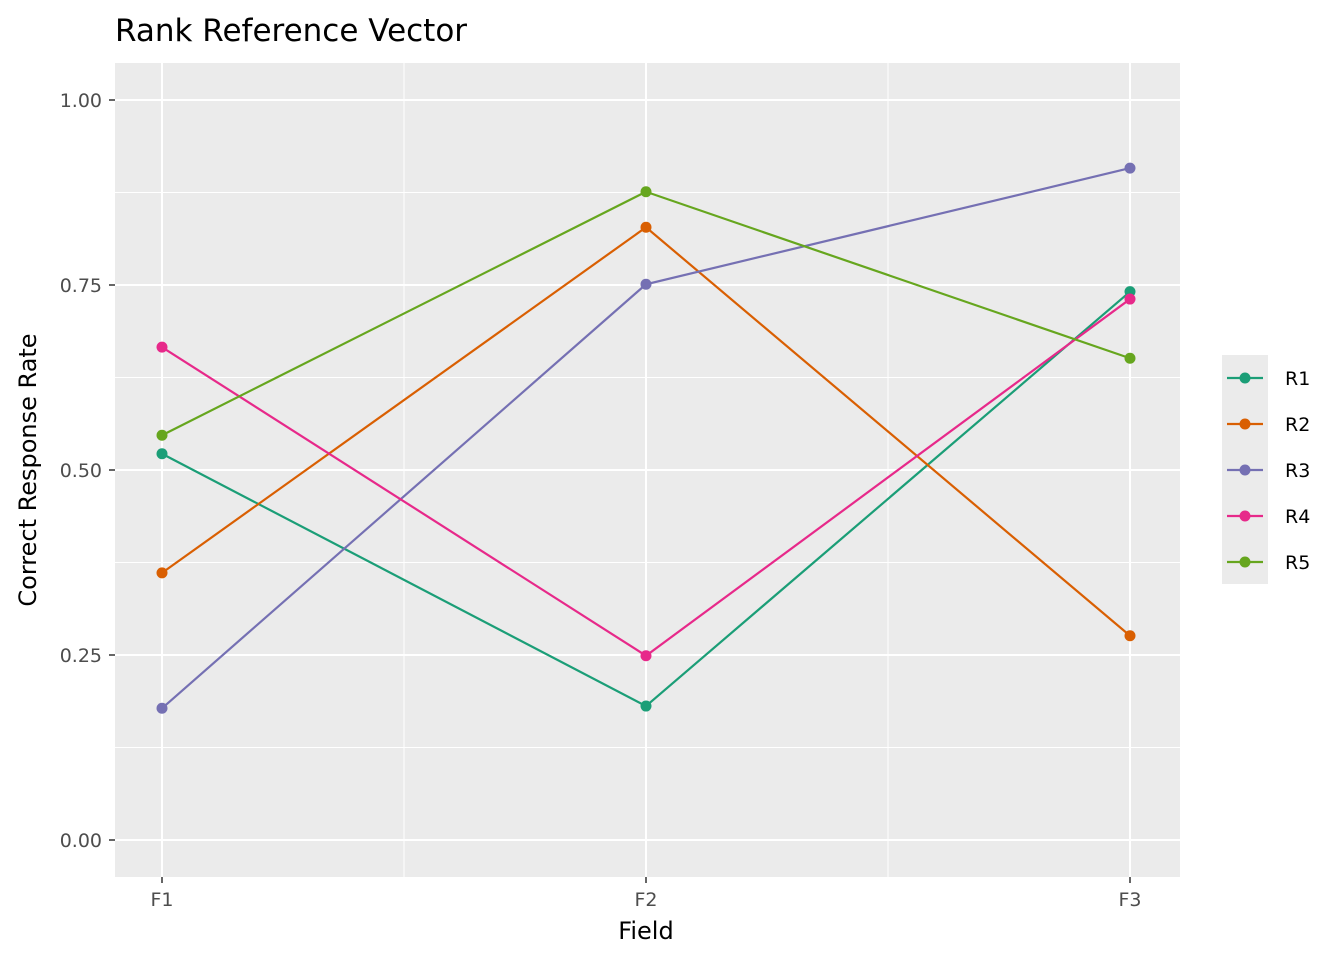  I want to click on legend-label: R5, so click(1297, 563).